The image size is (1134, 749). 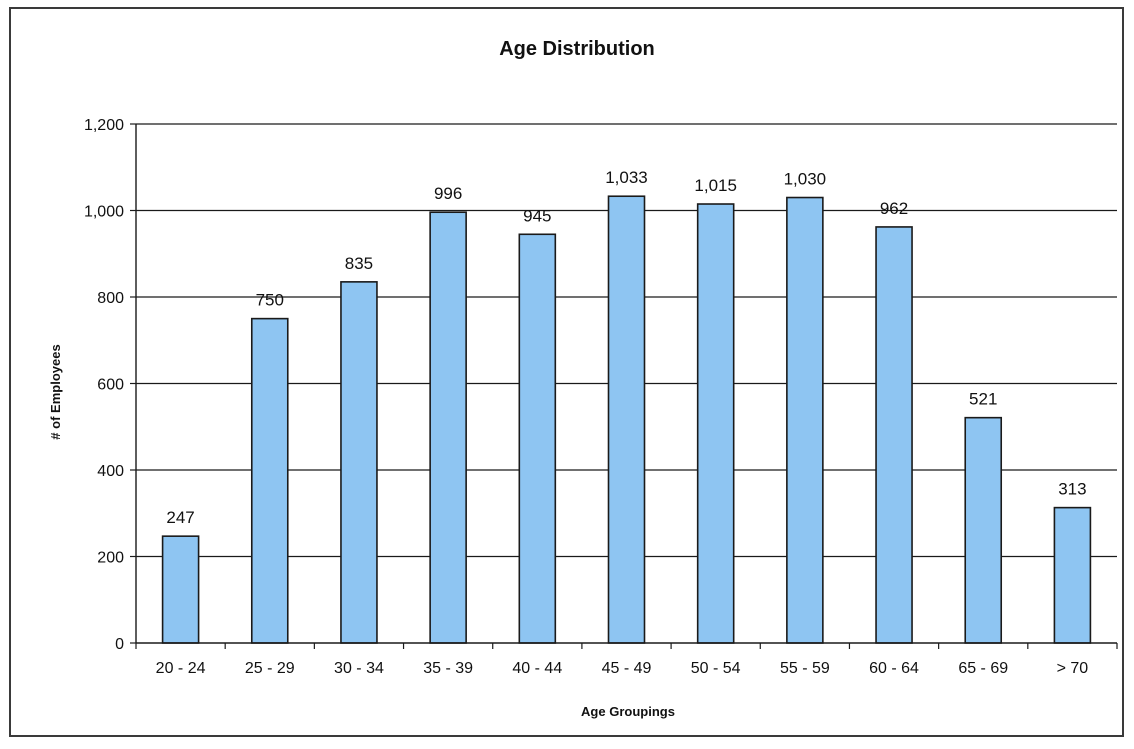 I want to click on x-tick-label: > 70, so click(x=1073, y=668).